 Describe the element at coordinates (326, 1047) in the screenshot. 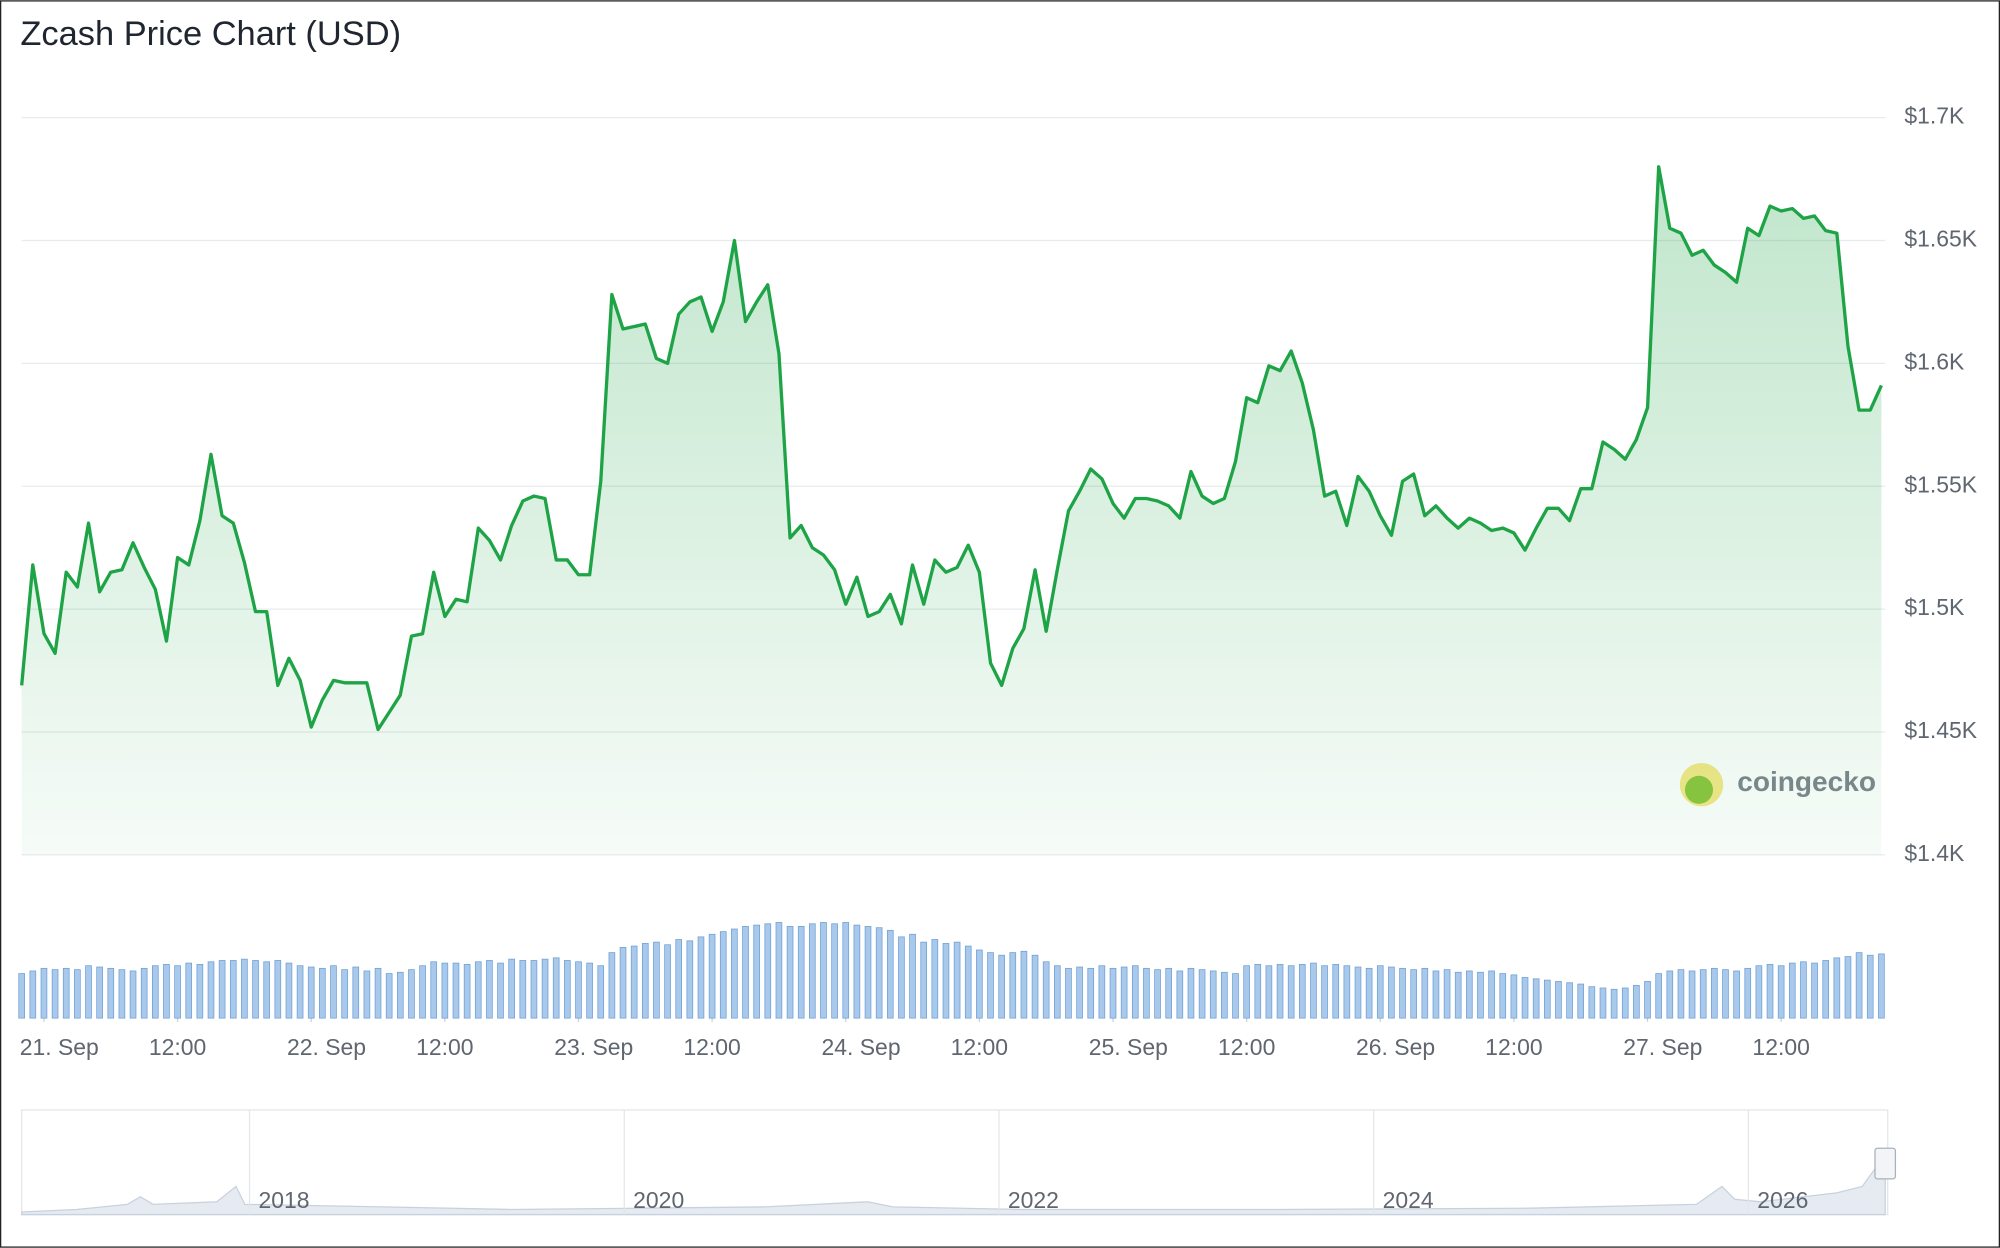

I see `x-tick-label: 22. Sep` at that location.